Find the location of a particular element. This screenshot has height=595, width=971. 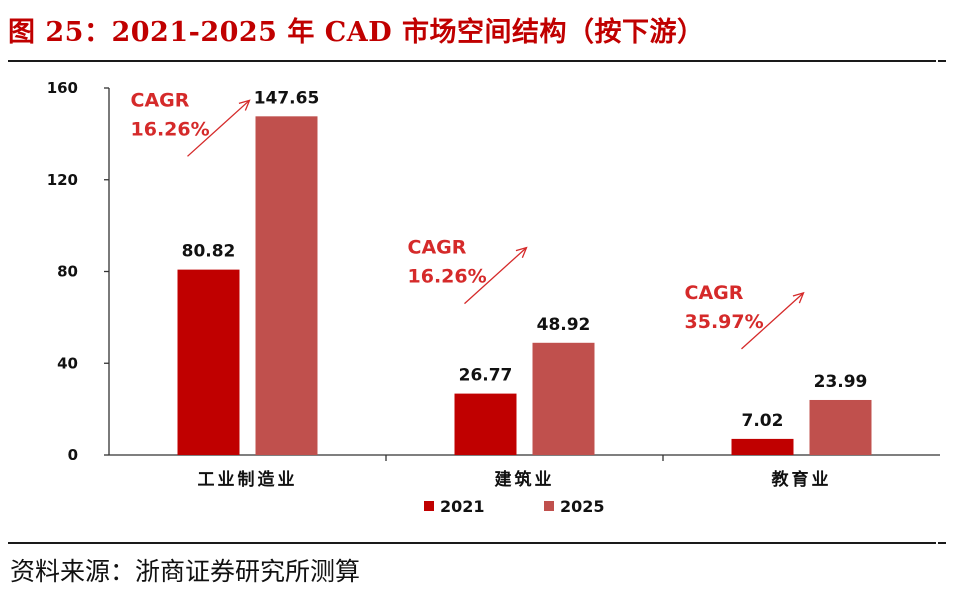

legend-label-2025: 2025 is located at coordinates (582, 506).